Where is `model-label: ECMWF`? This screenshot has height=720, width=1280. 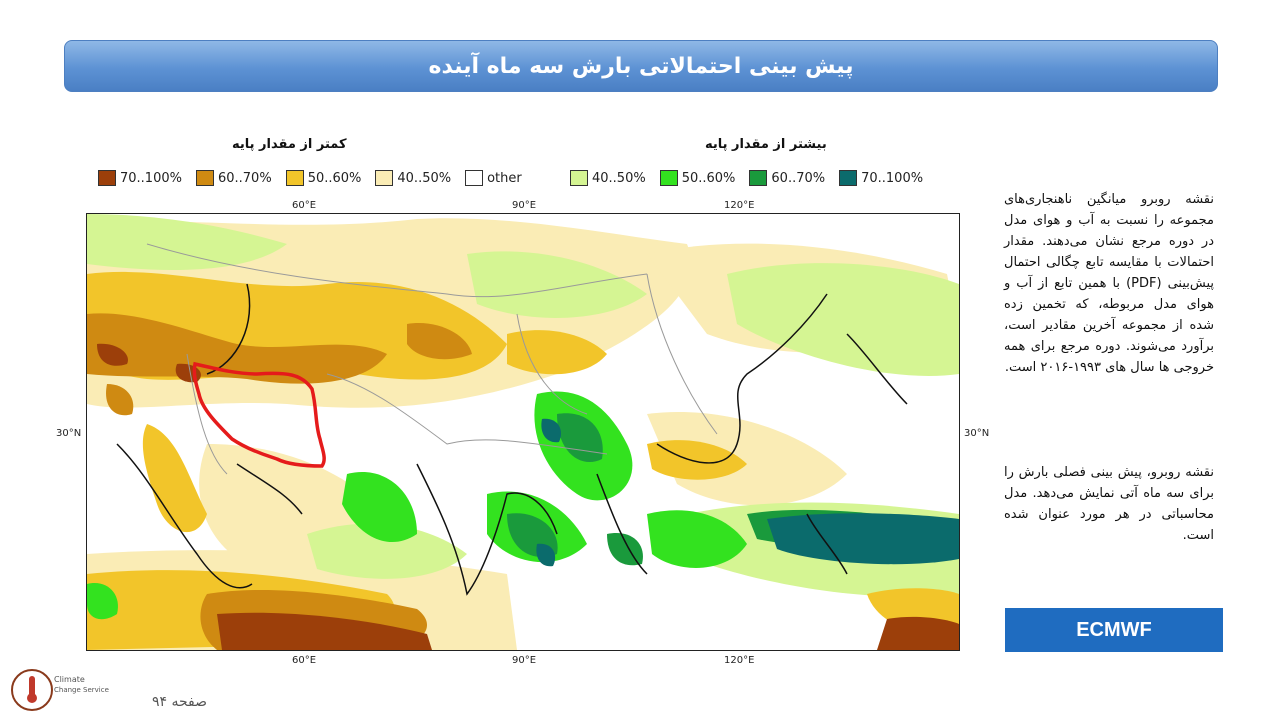 model-label: ECMWF is located at coordinates (1114, 630).